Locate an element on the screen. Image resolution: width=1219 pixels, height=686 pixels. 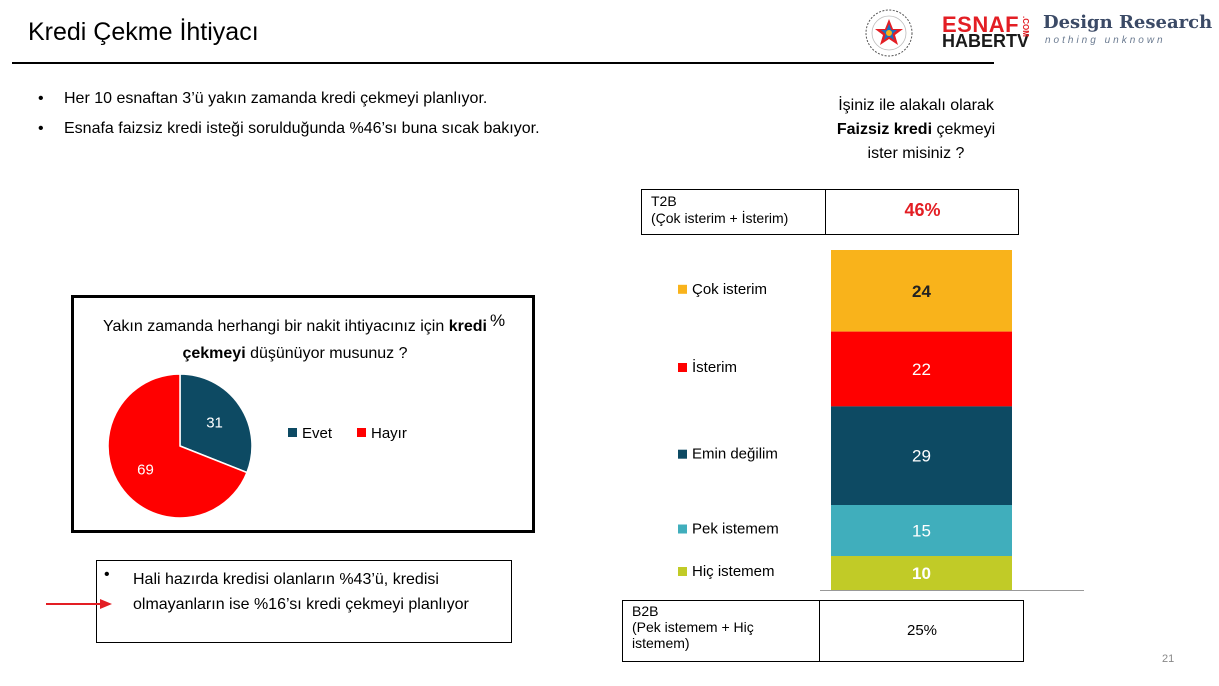
legend-label: Evet is located at coordinates (317, 433).